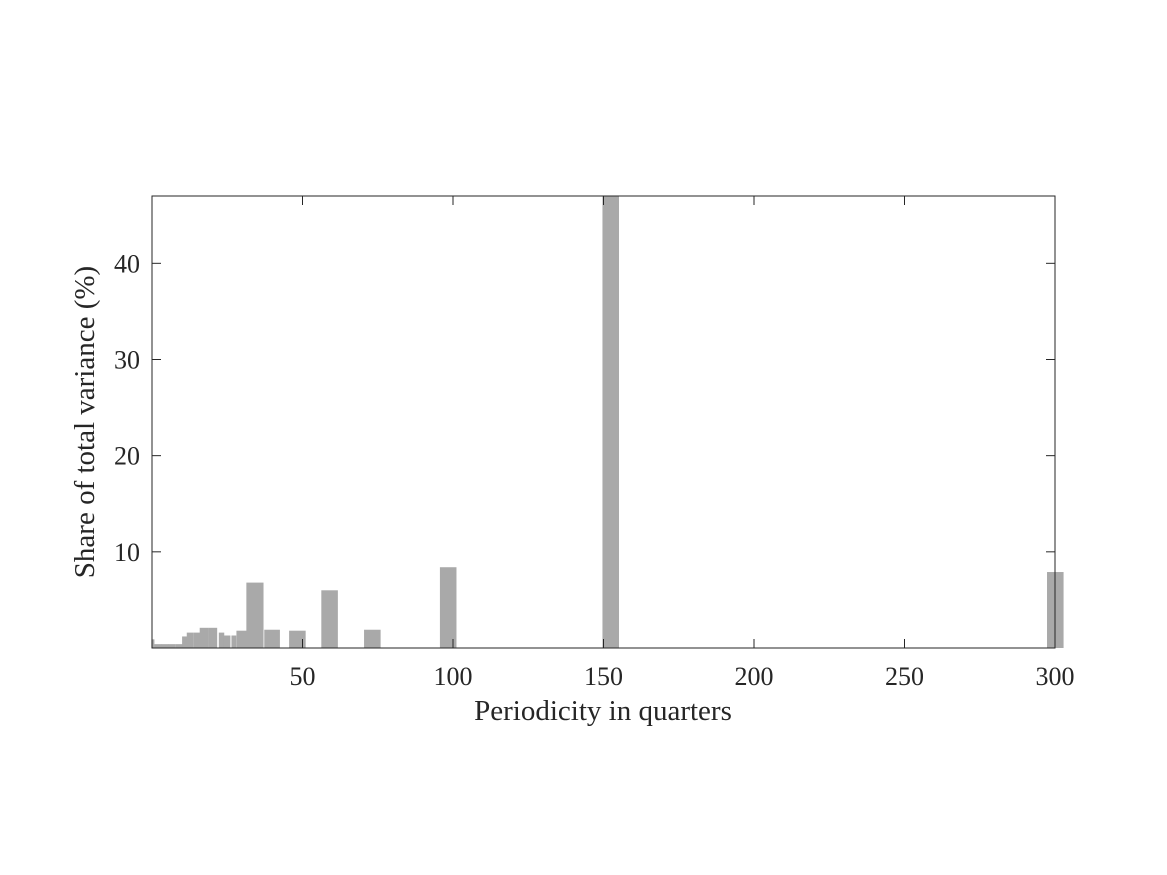 The height and width of the screenshot is (875, 1167). What do you see at coordinates (1055, 676) in the screenshot?
I see `x-tick-label-300: 300` at bounding box center [1055, 676].